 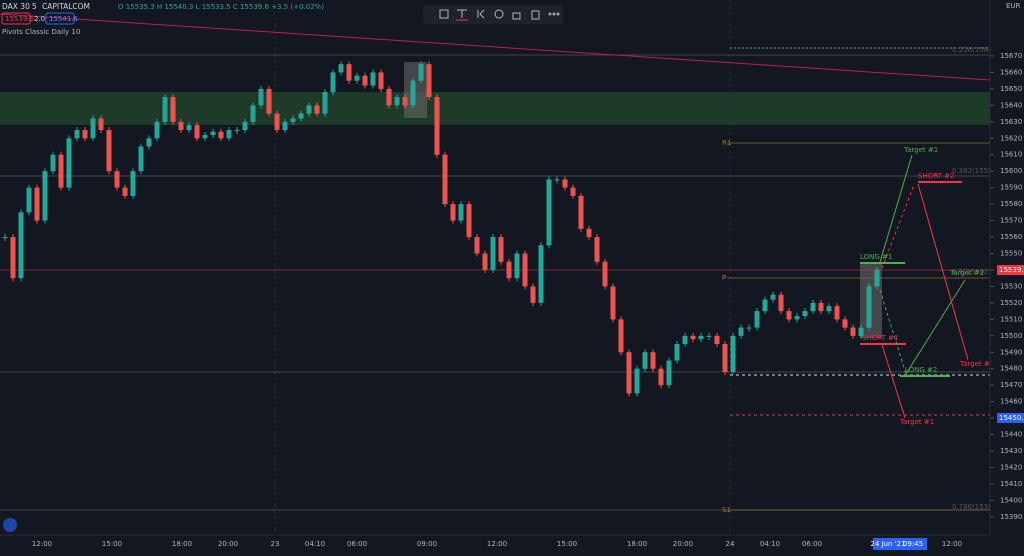 I want to click on indicator: Pivots Classic Daily 10, so click(x=41, y=32).